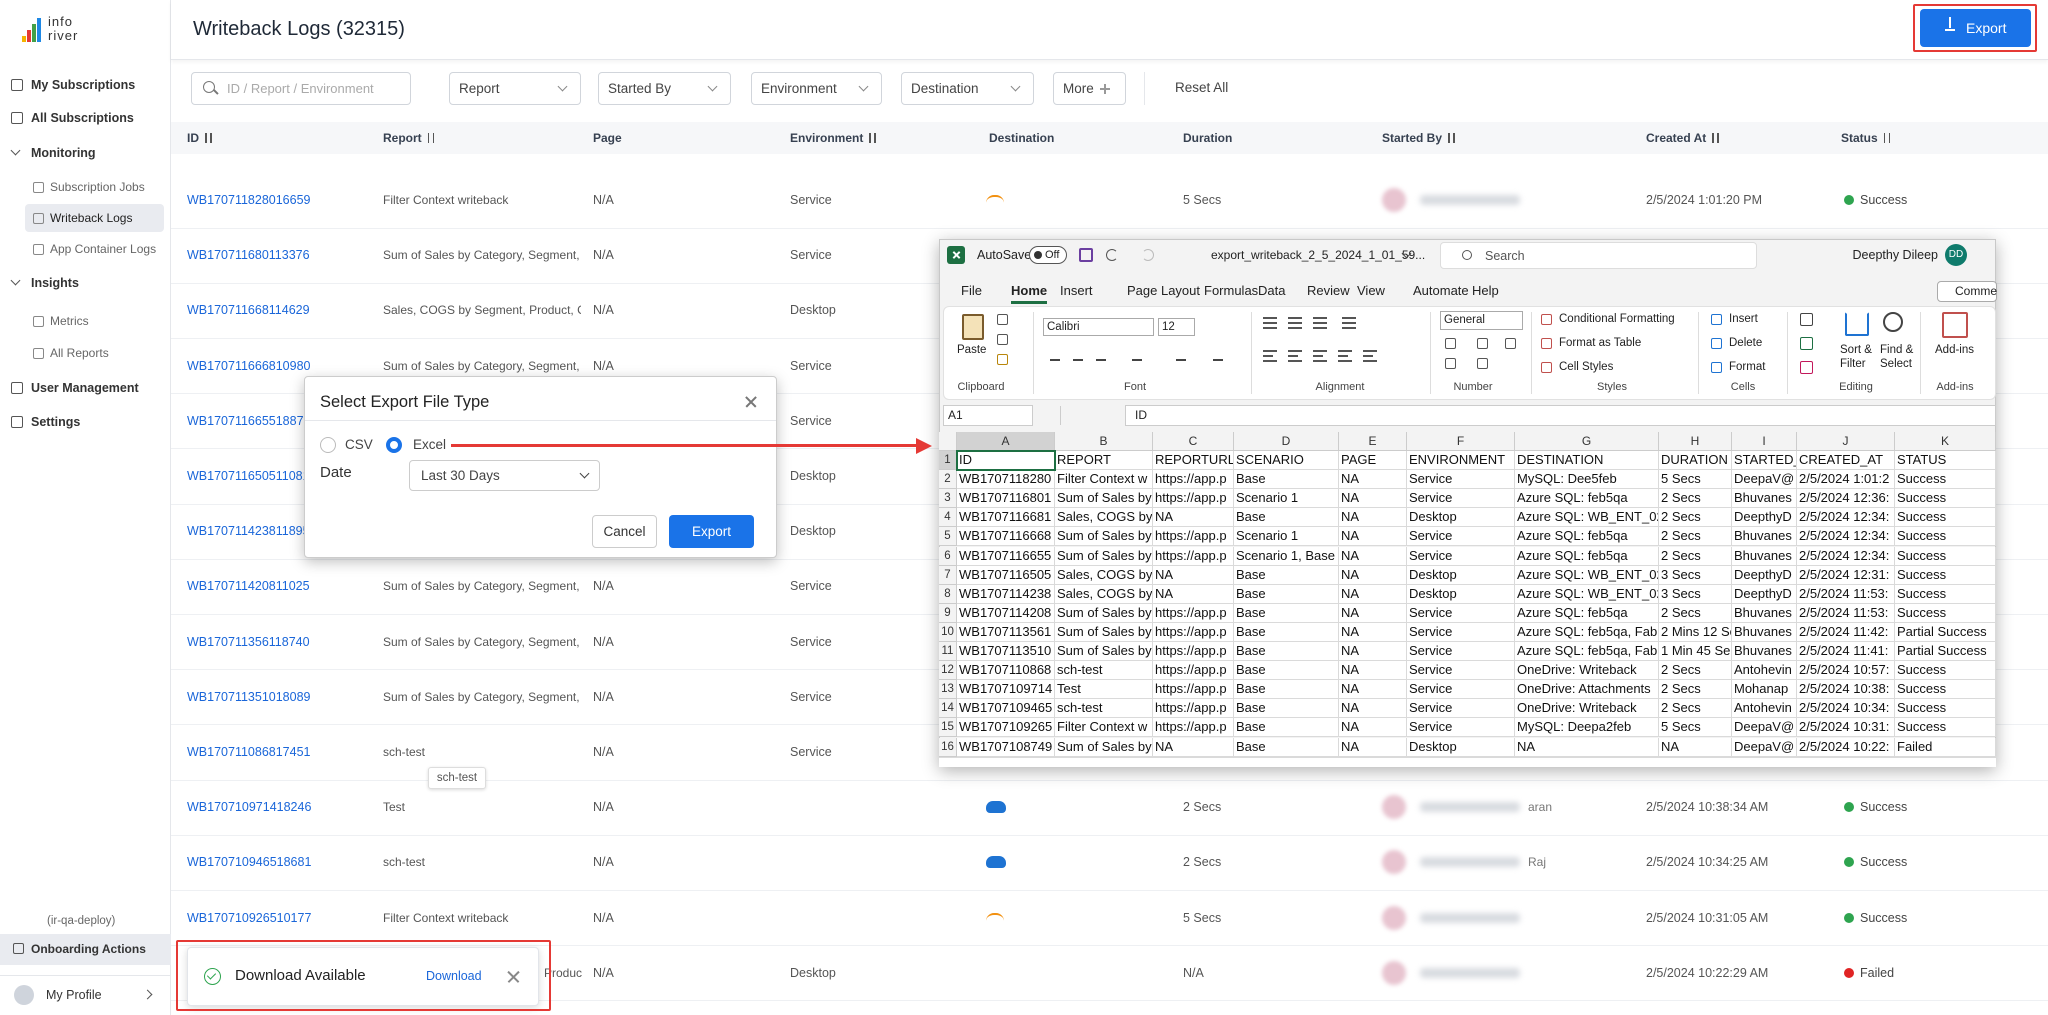  Describe the element at coordinates (249, 366) in the screenshot. I see `log-id-link: WB170711666810980` at that location.